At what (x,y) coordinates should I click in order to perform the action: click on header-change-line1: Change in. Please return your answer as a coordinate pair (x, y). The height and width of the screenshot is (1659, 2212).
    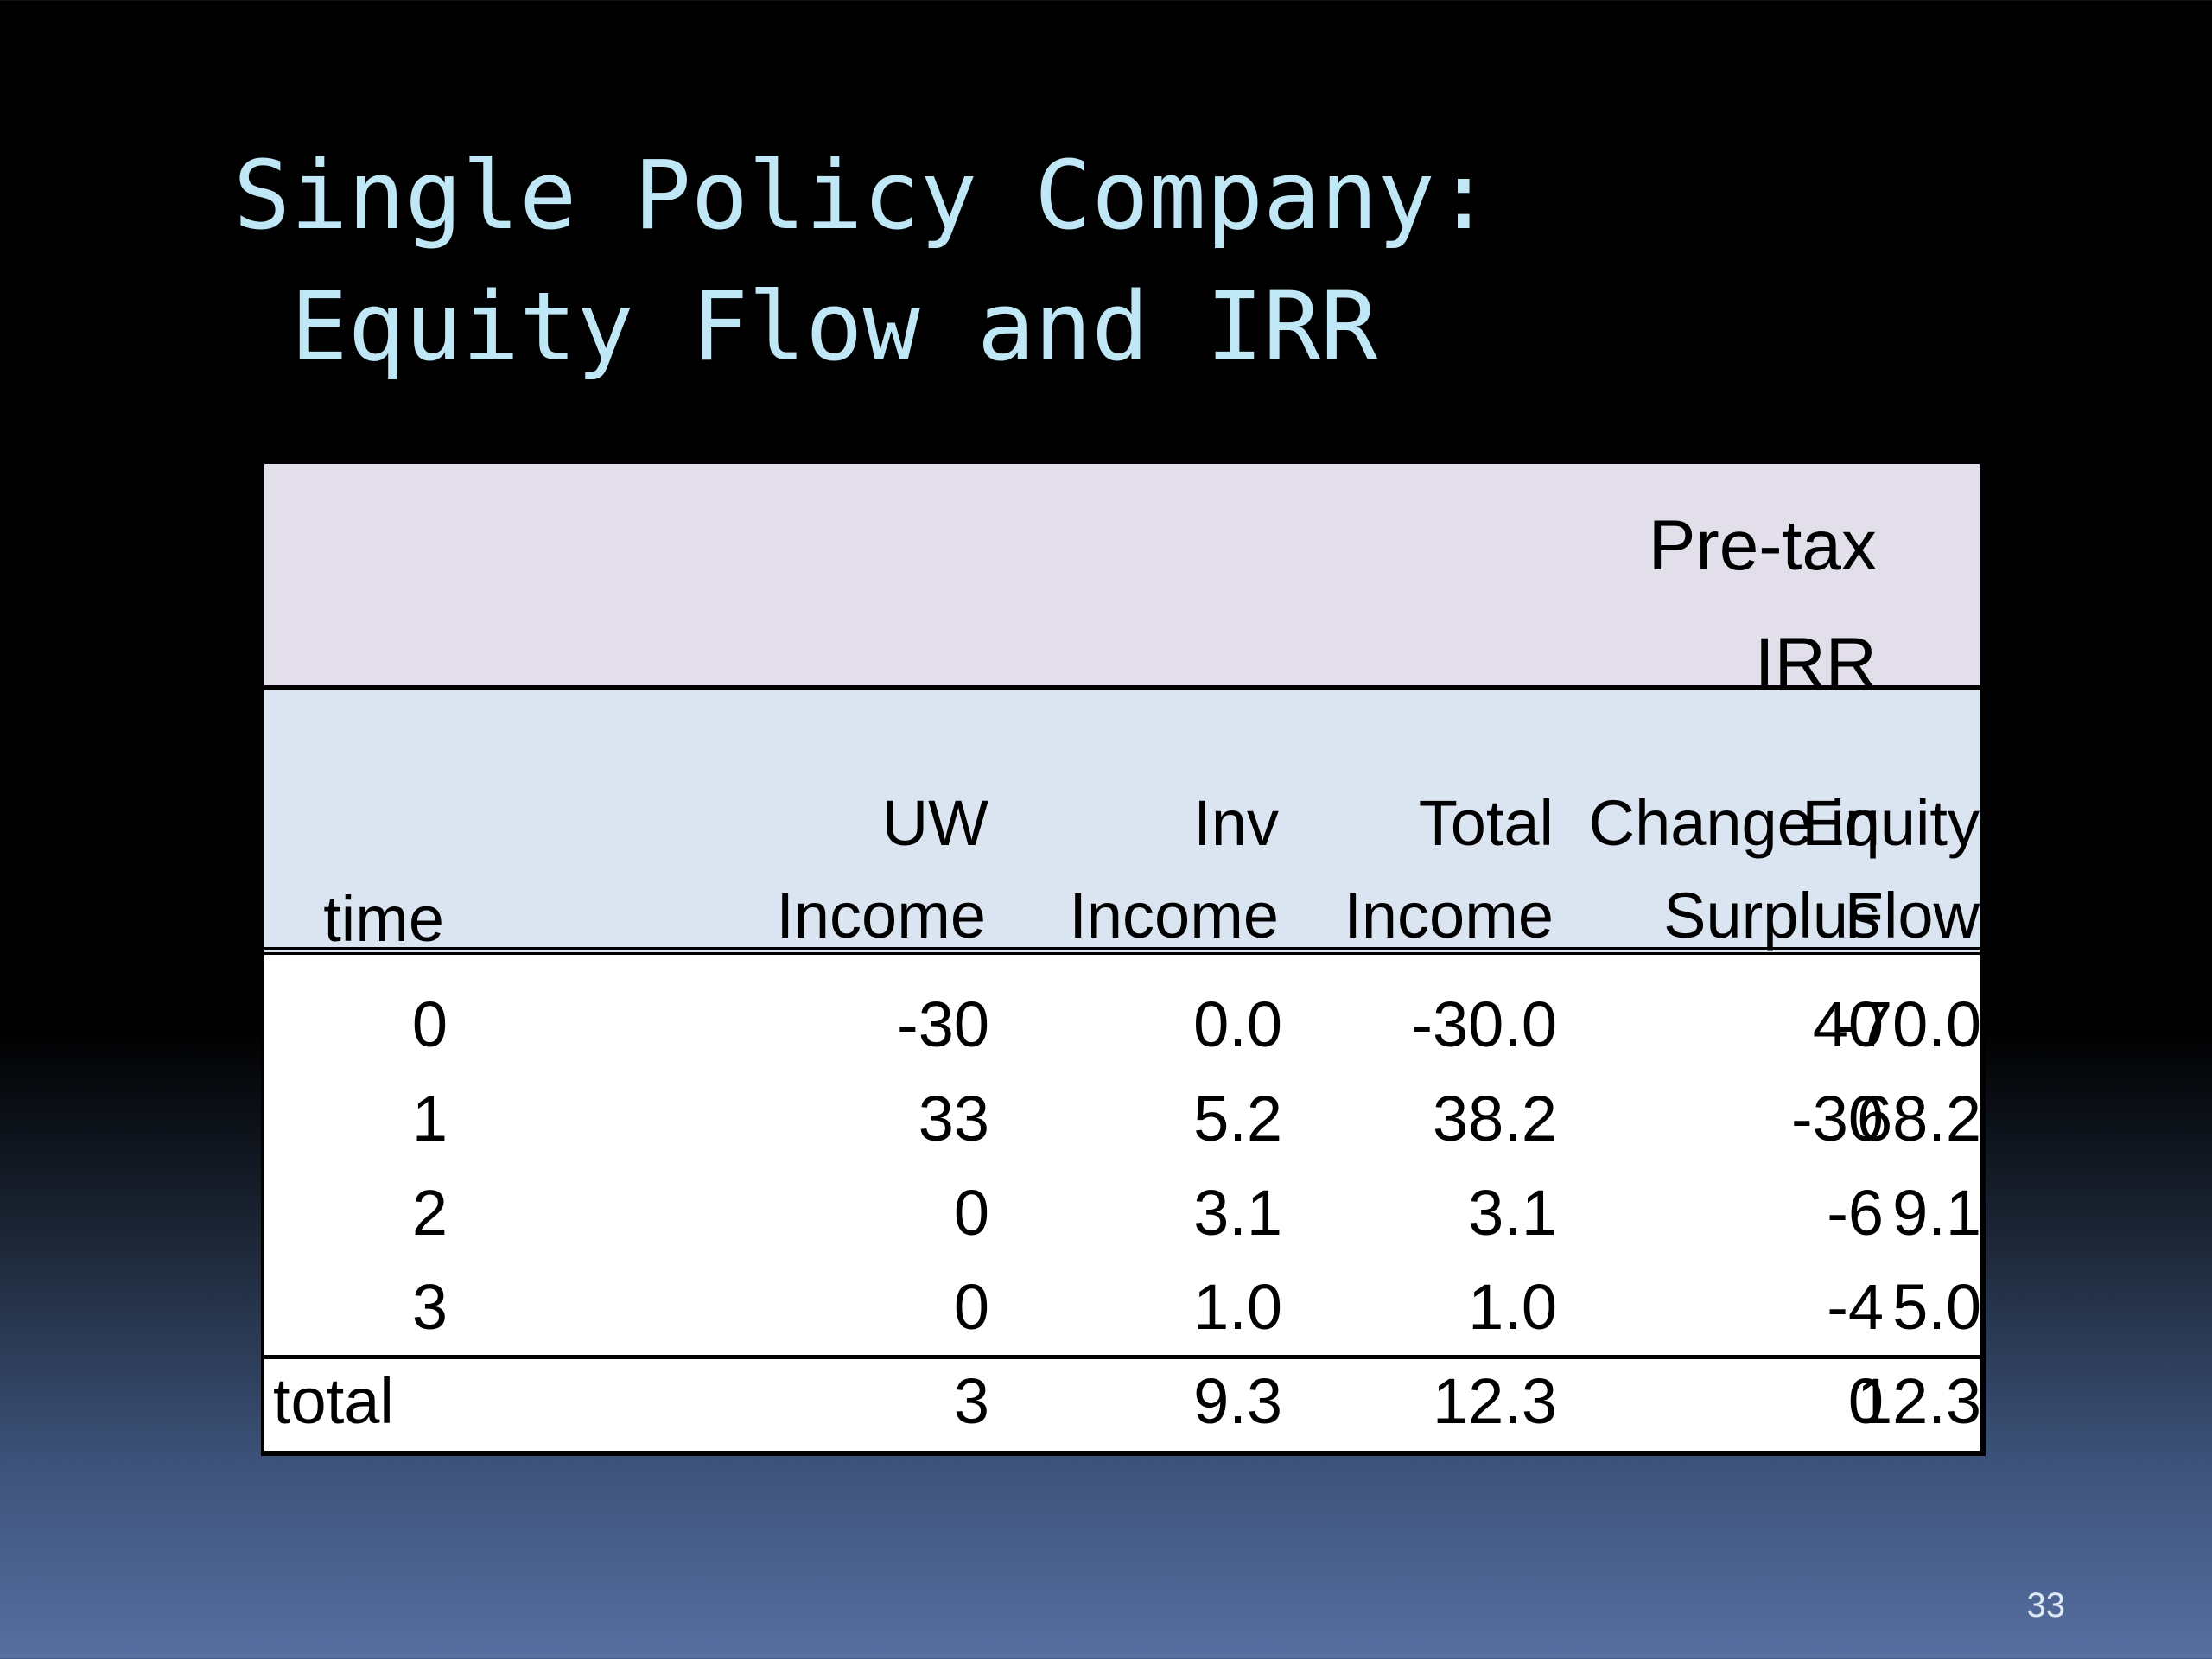
    Looking at the image, I should click on (1734, 823).